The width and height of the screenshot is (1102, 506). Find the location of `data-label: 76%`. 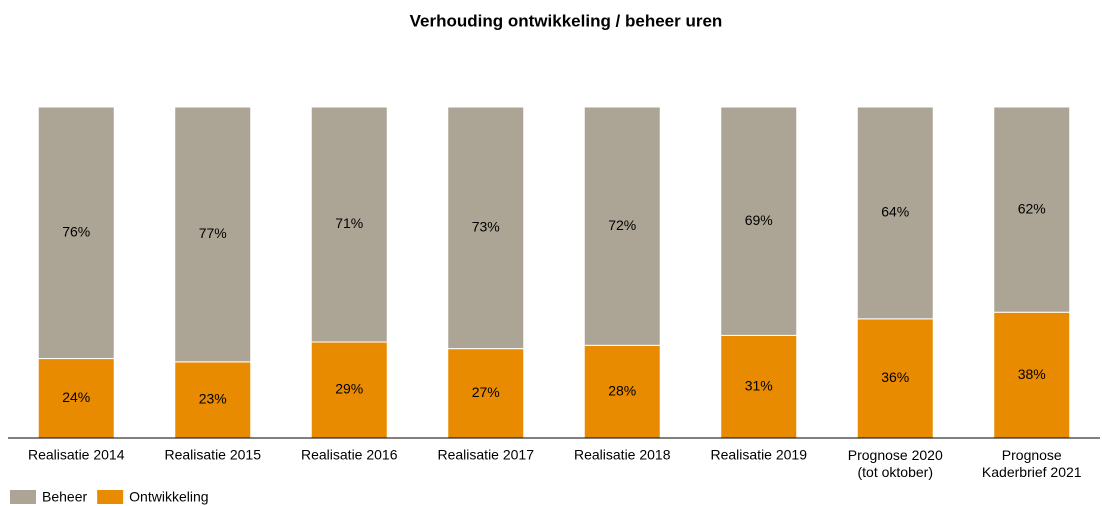

data-label: 76% is located at coordinates (76, 231).